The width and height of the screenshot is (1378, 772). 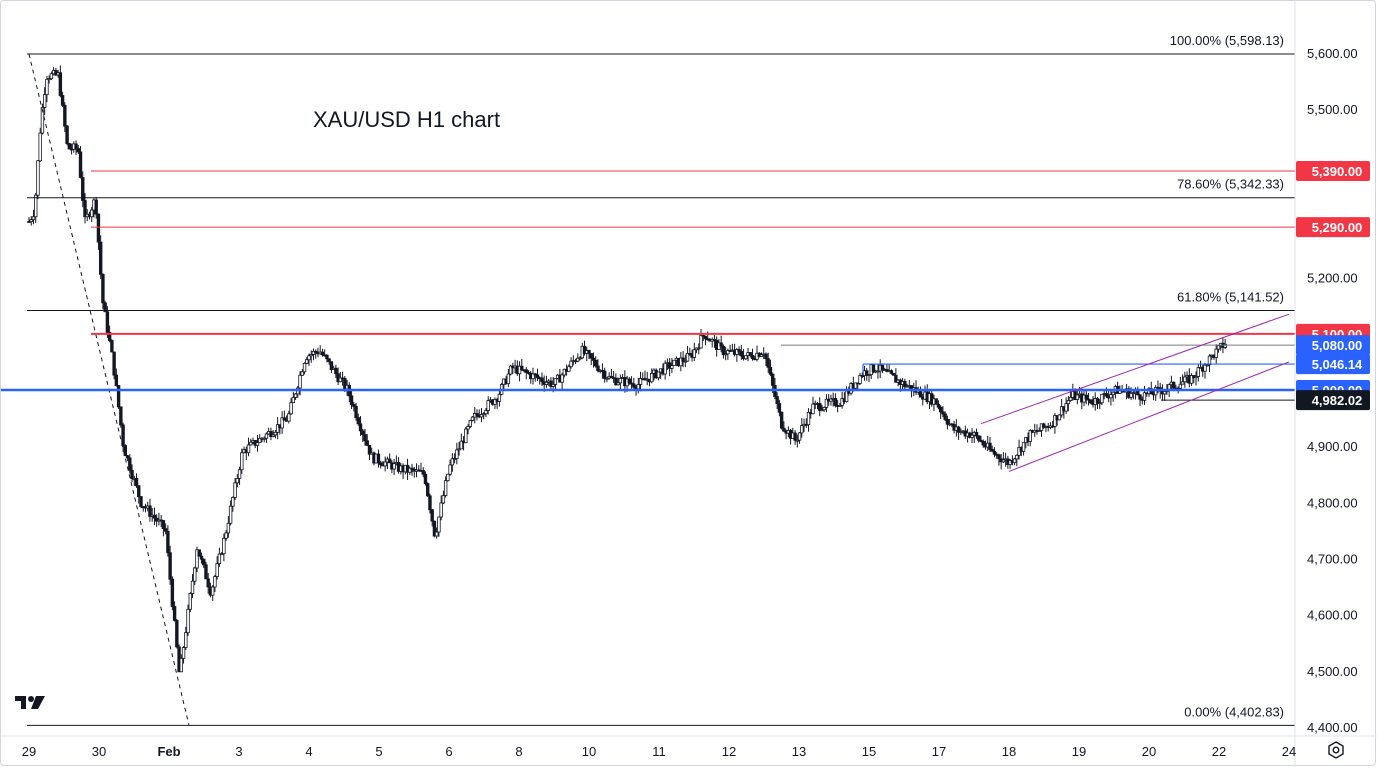 I want to click on x-tick-label: 3, so click(x=238, y=751).